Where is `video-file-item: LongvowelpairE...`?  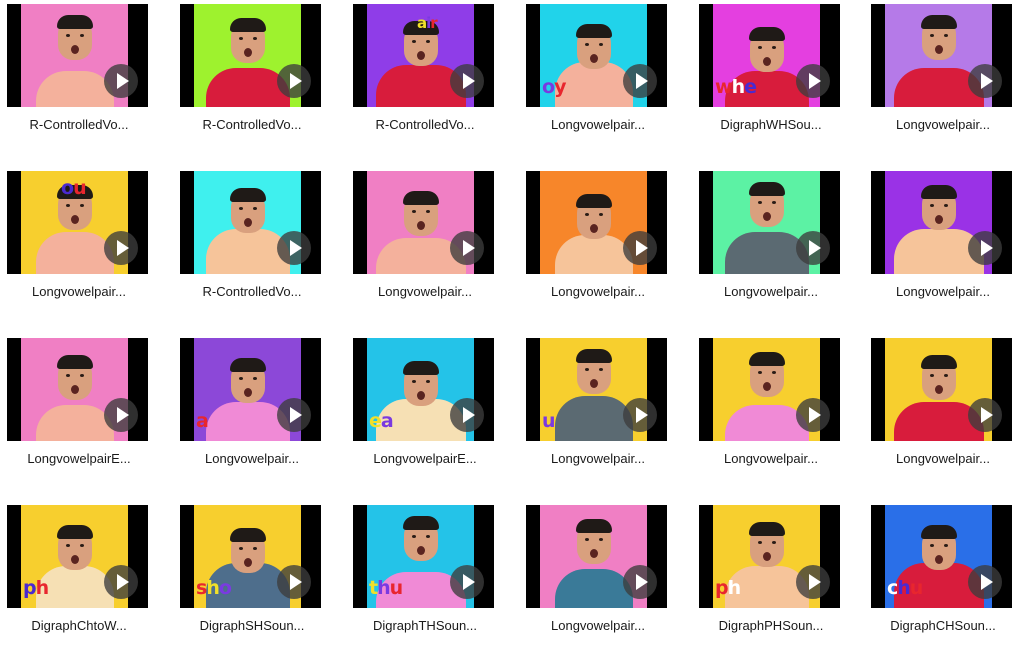
video-file-item: LongvowelpairE... is located at coordinates (86, 409).